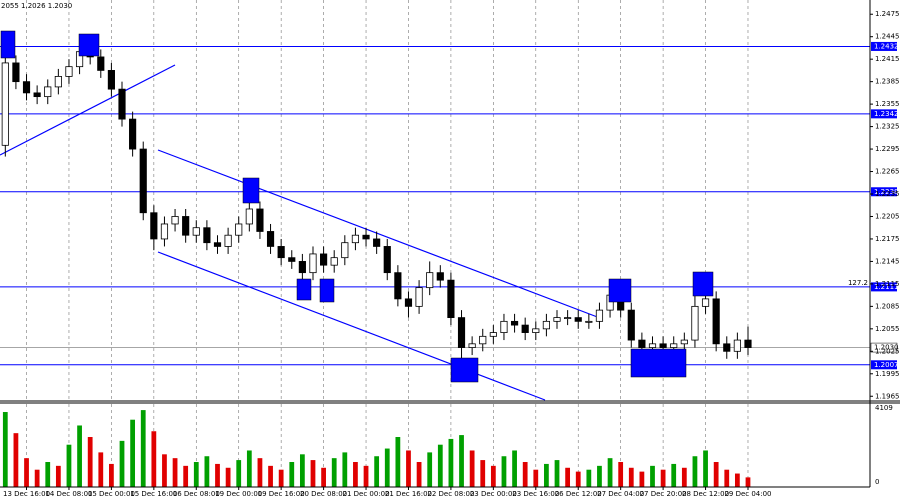 The image size is (900, 500). What do you see at coordinates (887, 149) in the screenshot?
I see `y-tick-label: 1.2295` at bounding box center [887, 149].